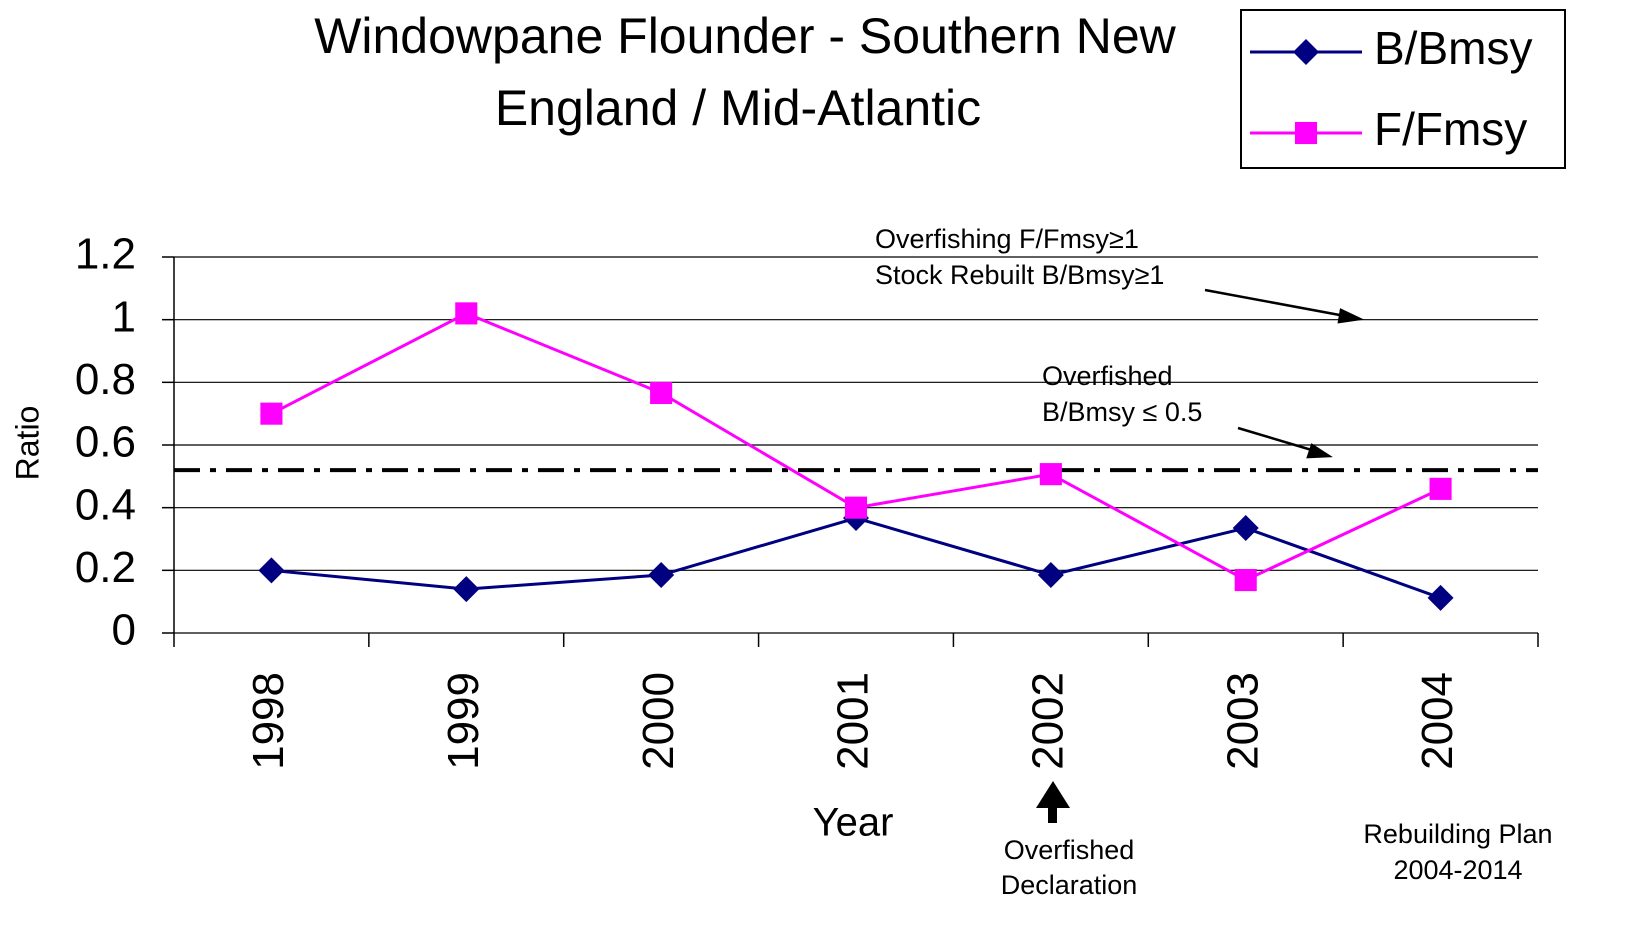 This screenshot has width=1643, height=943. I want to click on annotation: Declaration, so click(1069, 885).